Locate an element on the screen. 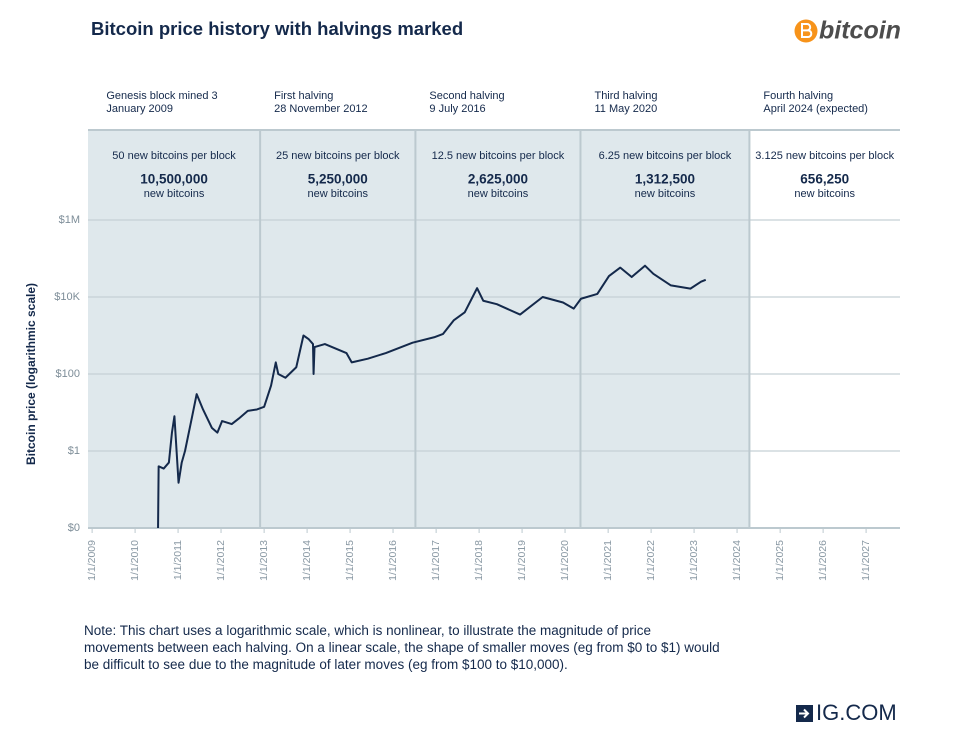 The width and height of the screenshot is (968, 742). era-date: 28 November 2012 is located at coordinates (321, 109).